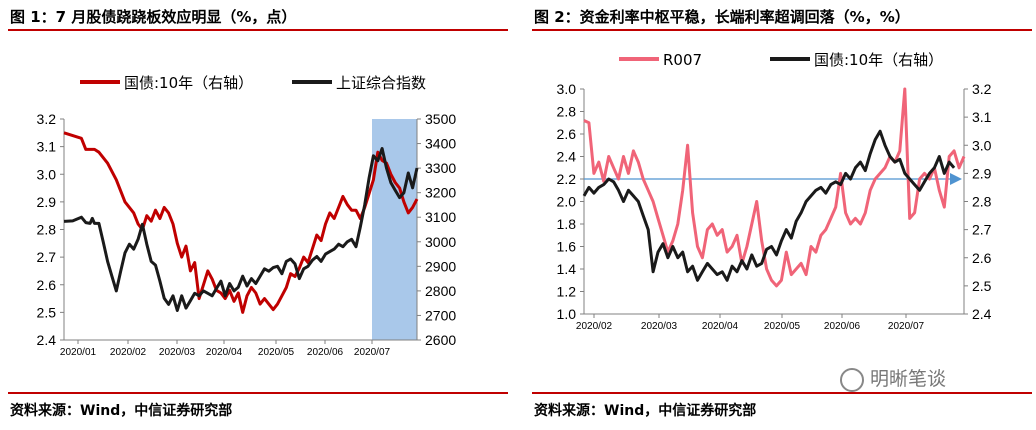  Describe the element at coordinates (956, 179) in the screenshot. I see `reference-arrow` at that location.